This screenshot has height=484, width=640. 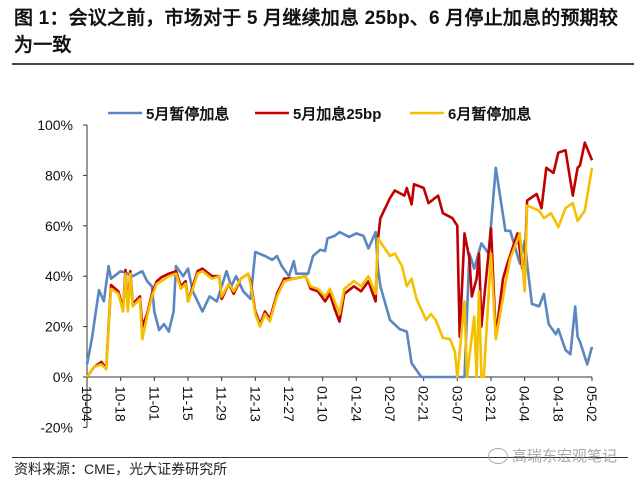 I want to click on x-tick-label: 02-07, so click(x=390, y=404).